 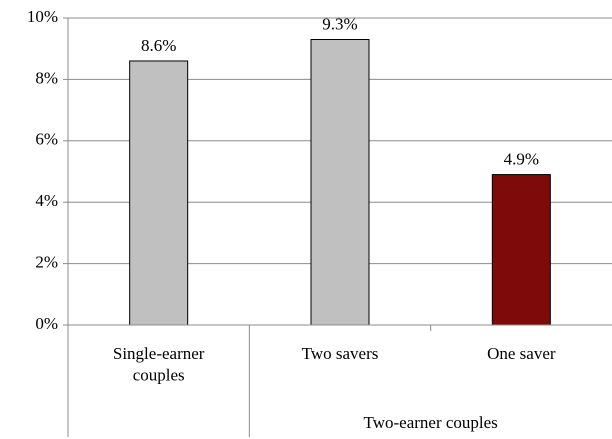 I want to click on data-label: 4.9%, so click(x=521, y=158).